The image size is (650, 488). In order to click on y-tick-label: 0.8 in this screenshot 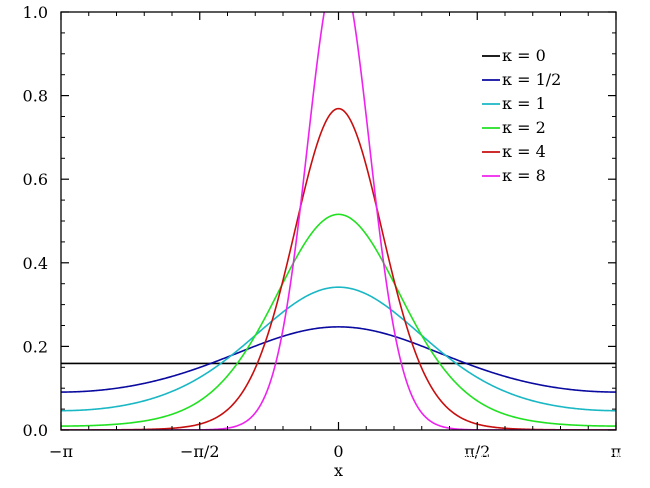, I will do `click(35, 96)`.